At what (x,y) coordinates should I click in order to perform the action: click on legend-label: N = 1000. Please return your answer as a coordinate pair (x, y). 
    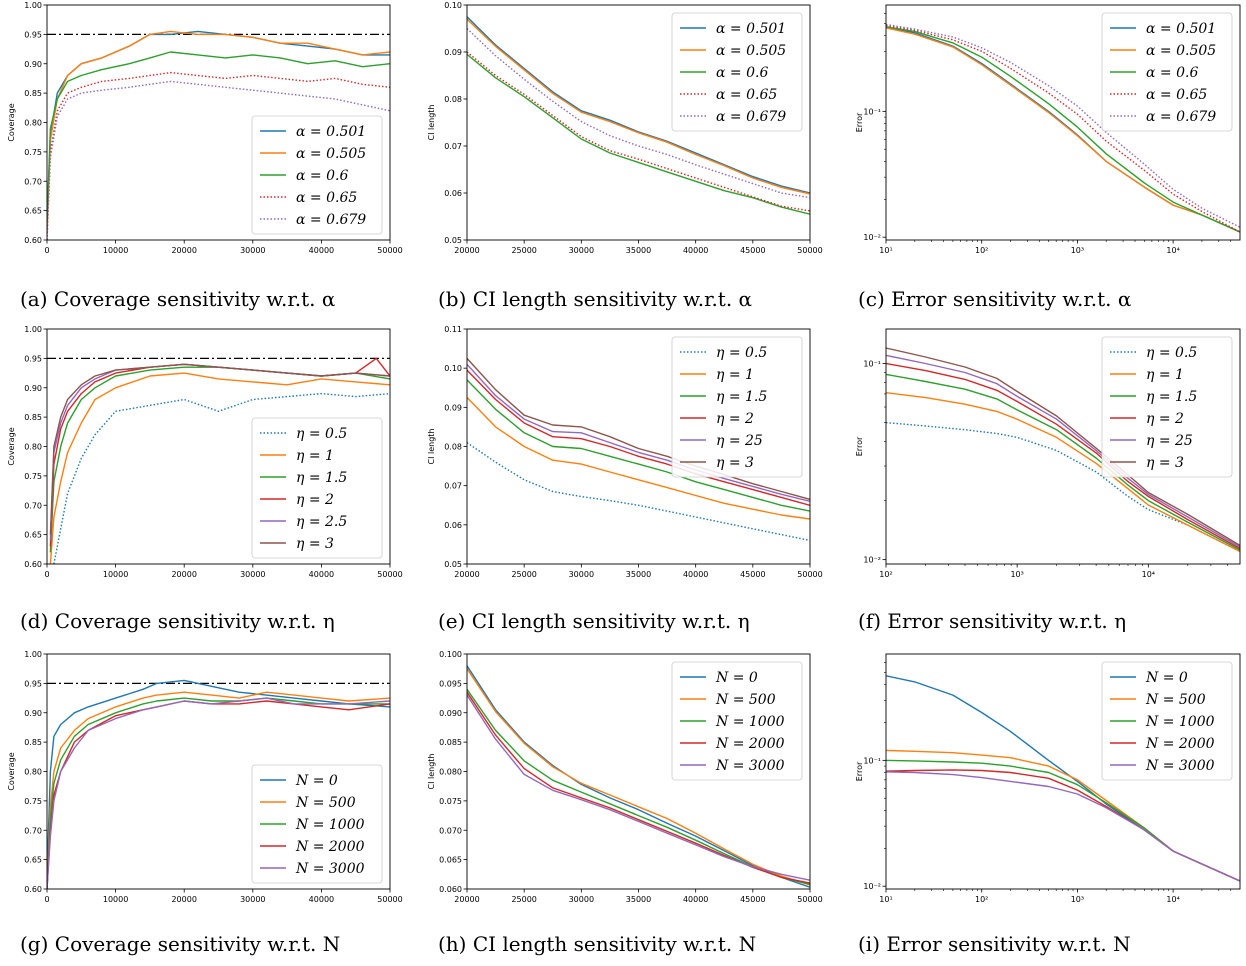
    Looking at the image, I should click on (1180, 722).